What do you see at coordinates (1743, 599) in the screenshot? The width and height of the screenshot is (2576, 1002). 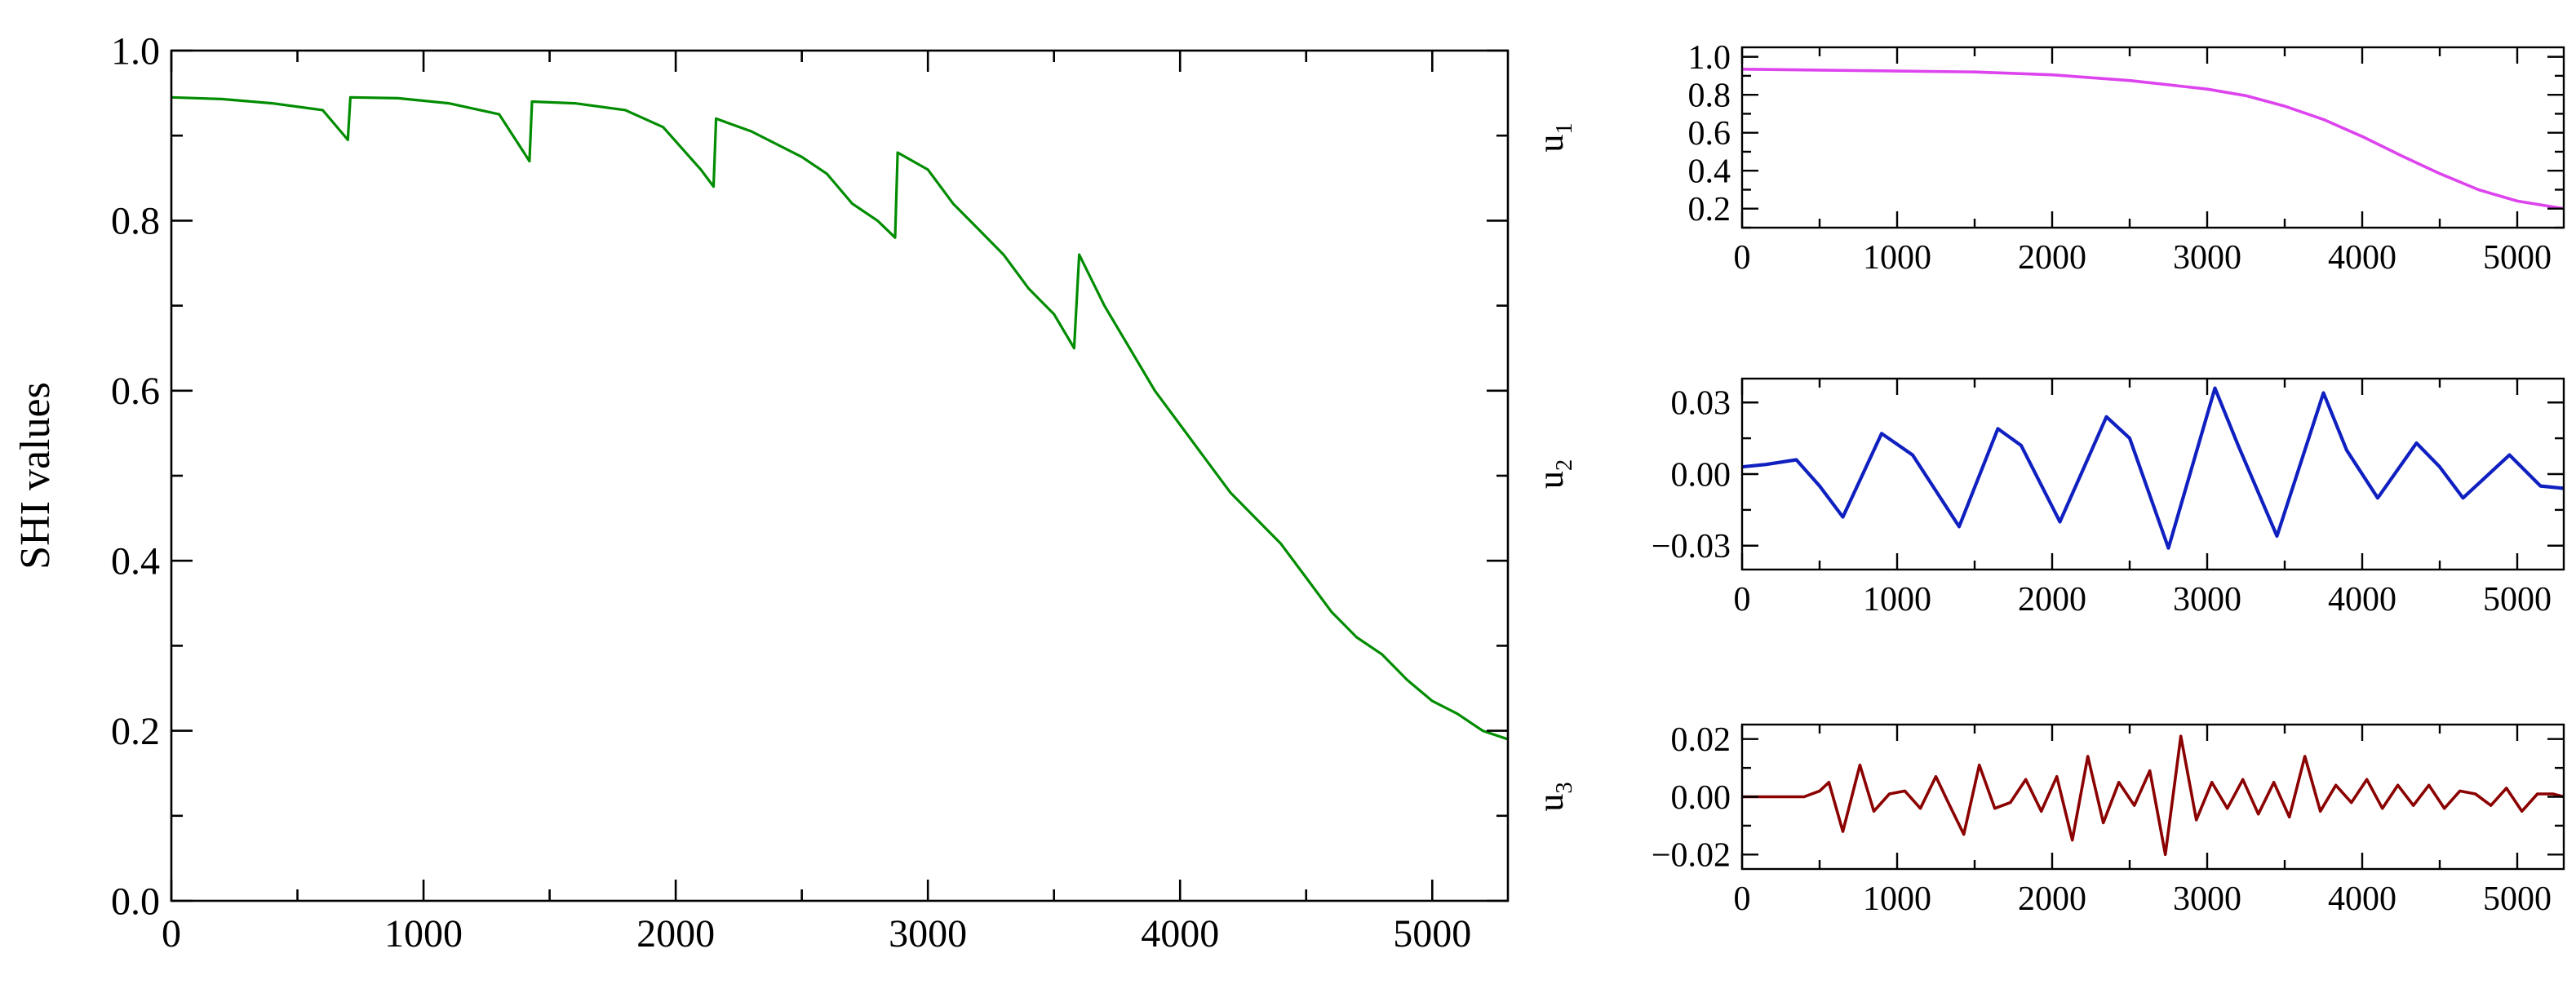 I see `x-tick-label-u2: 0` at bounding box center [1743, 599].